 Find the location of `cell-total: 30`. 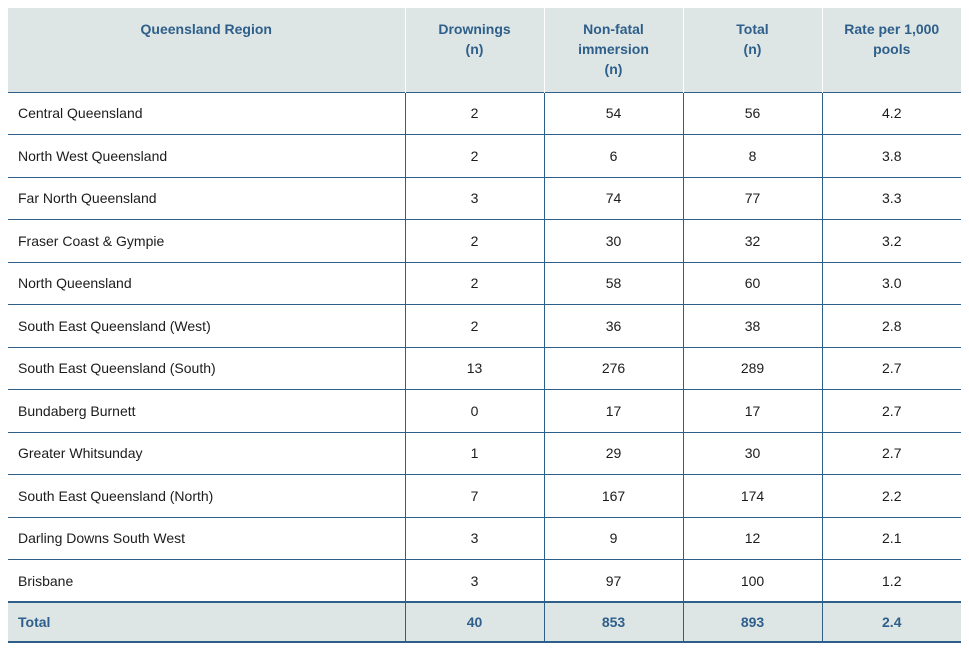

cell-total: 30 is located at coordinates (752, 453).